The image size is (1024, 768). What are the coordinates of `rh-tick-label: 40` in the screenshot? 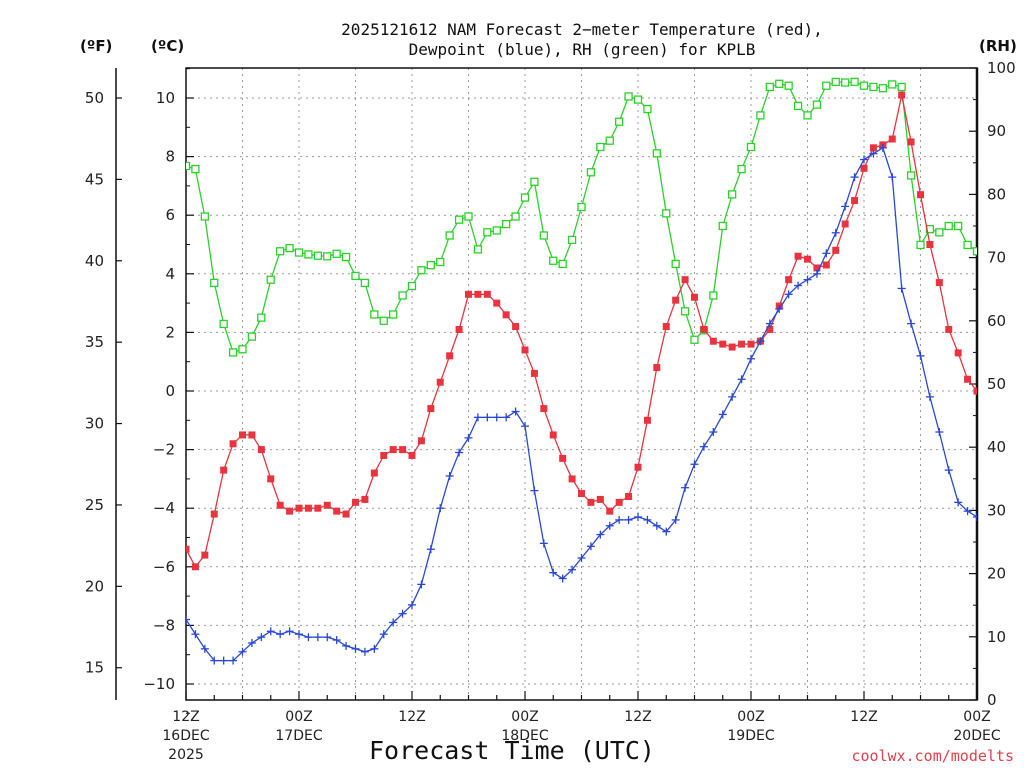 It's located at (996, 447).